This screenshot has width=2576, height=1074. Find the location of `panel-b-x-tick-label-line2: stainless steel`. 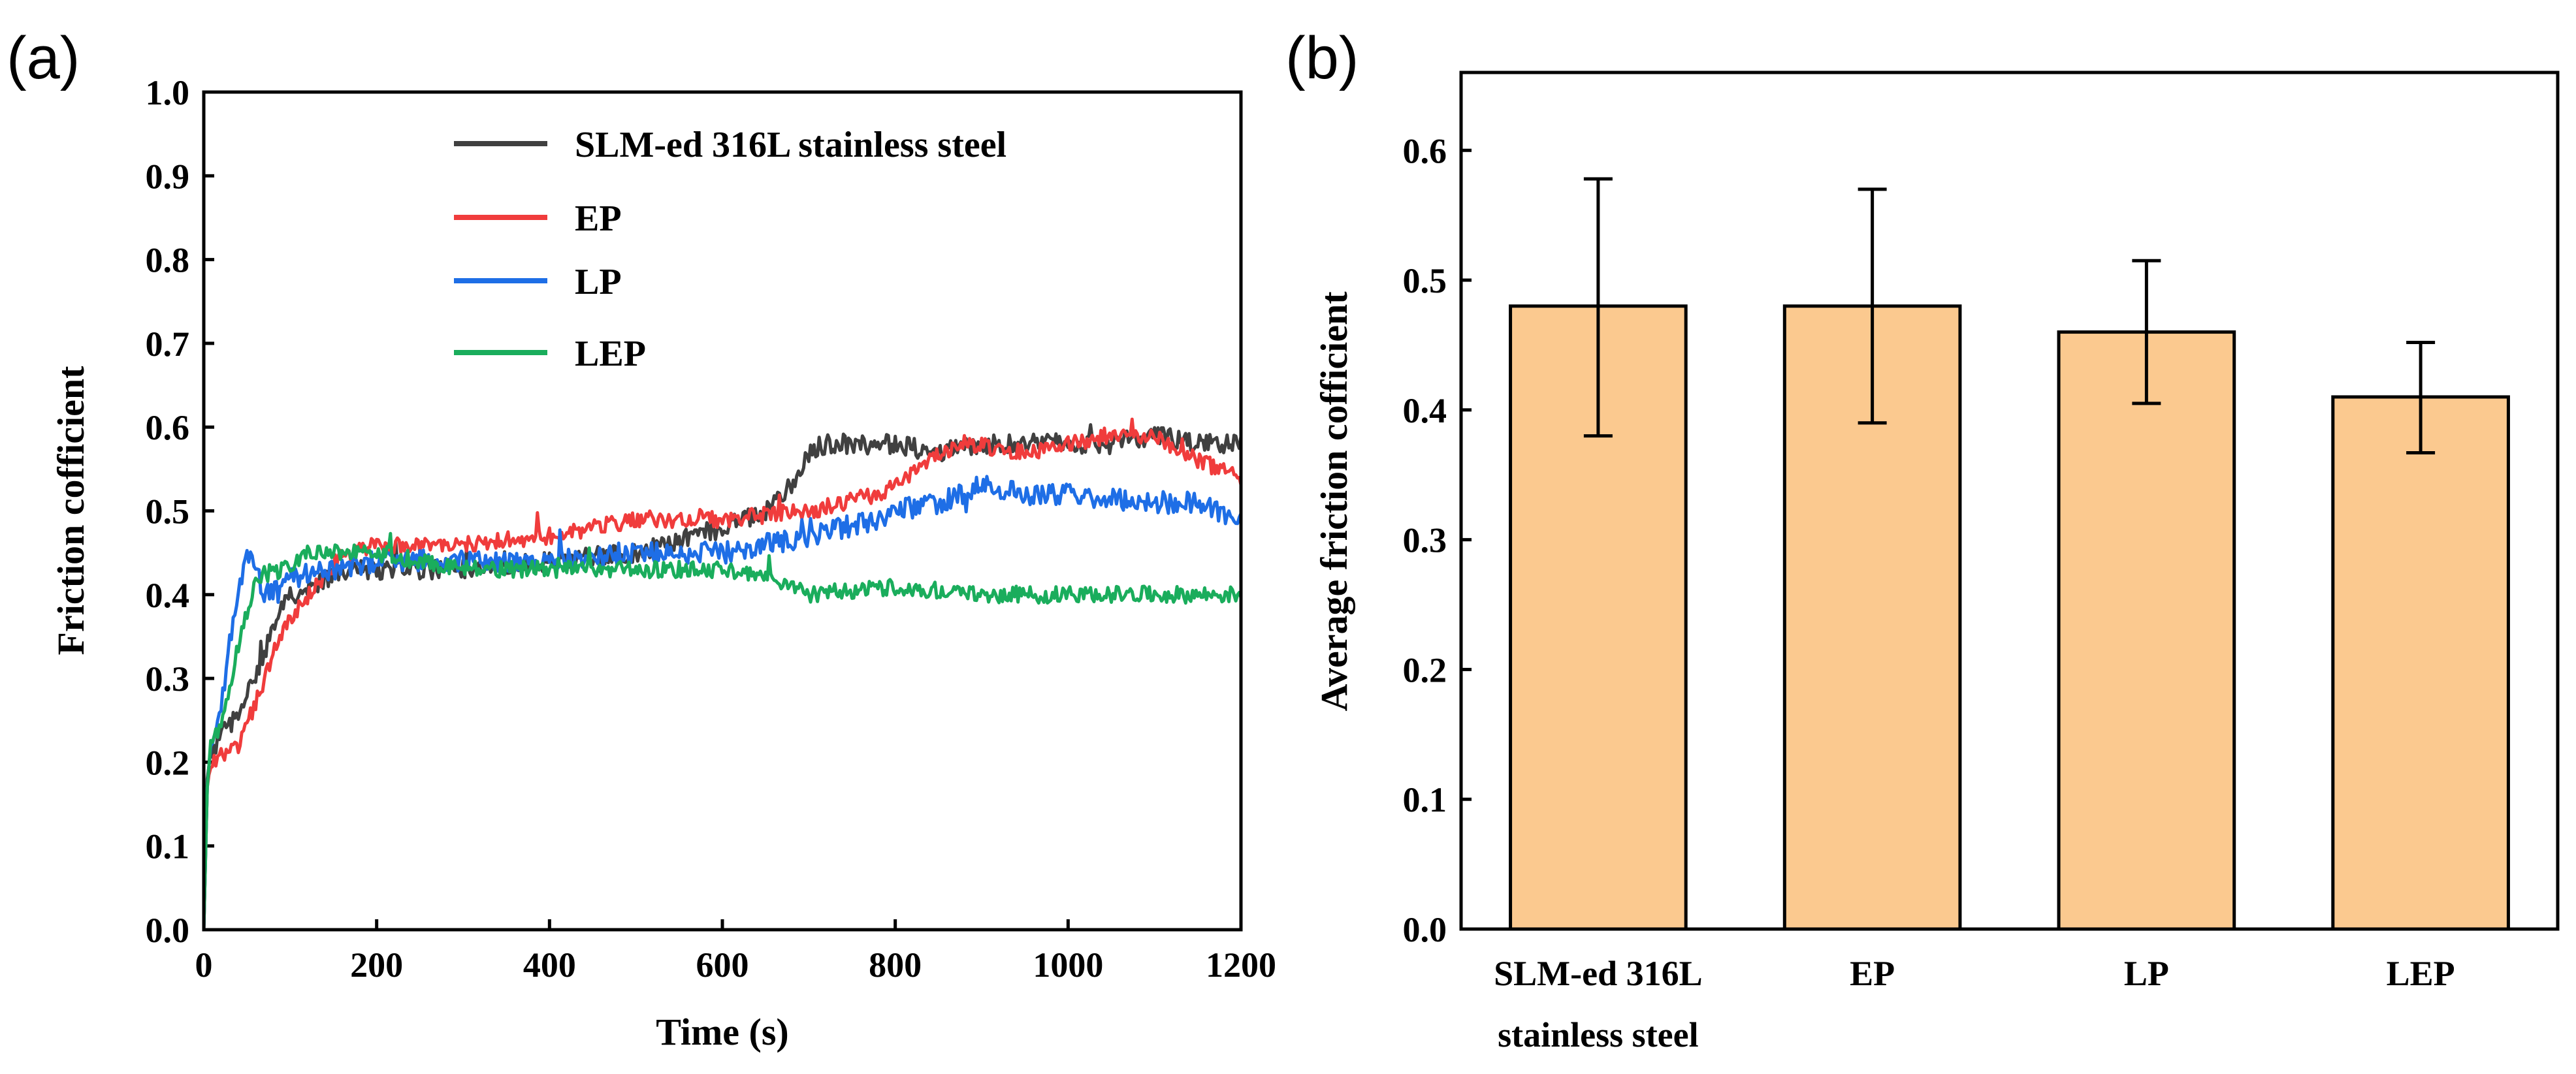

panel-b-x-tick-label-line2: stainless steel is located at coordinates (1598, 1034).